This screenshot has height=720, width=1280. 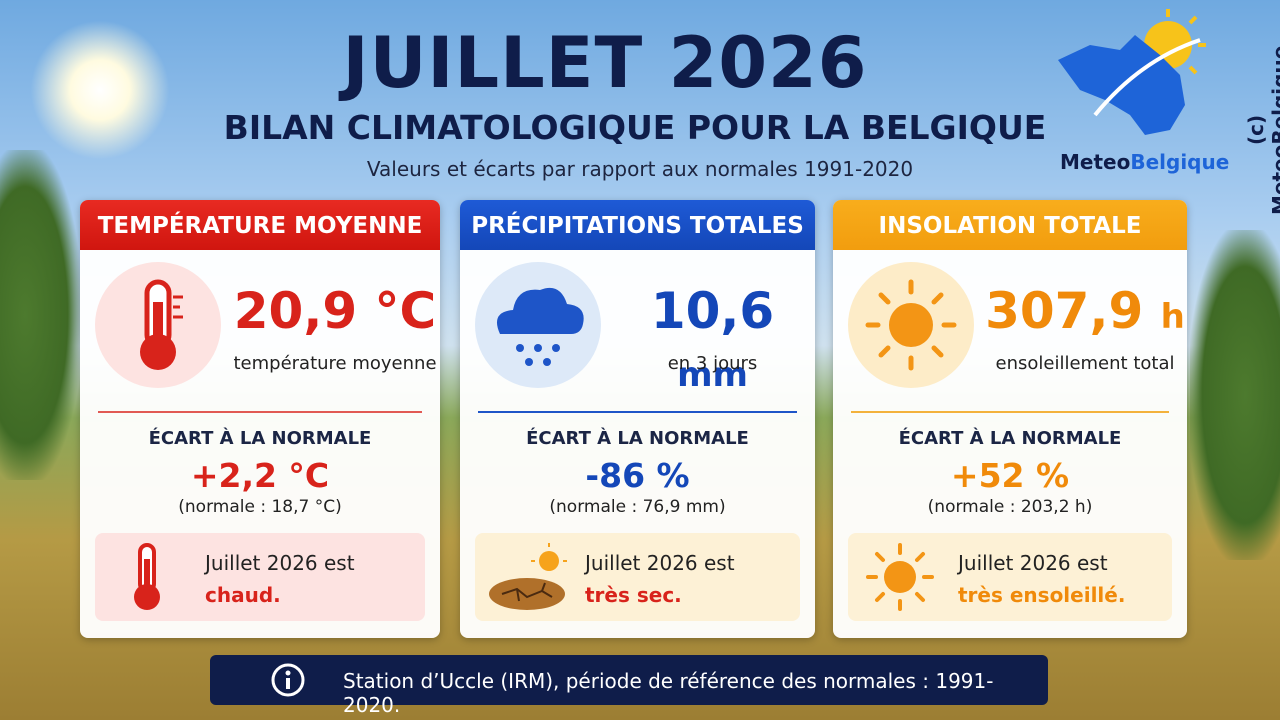 I want to click on info-icon, so click(x=288, y=680).